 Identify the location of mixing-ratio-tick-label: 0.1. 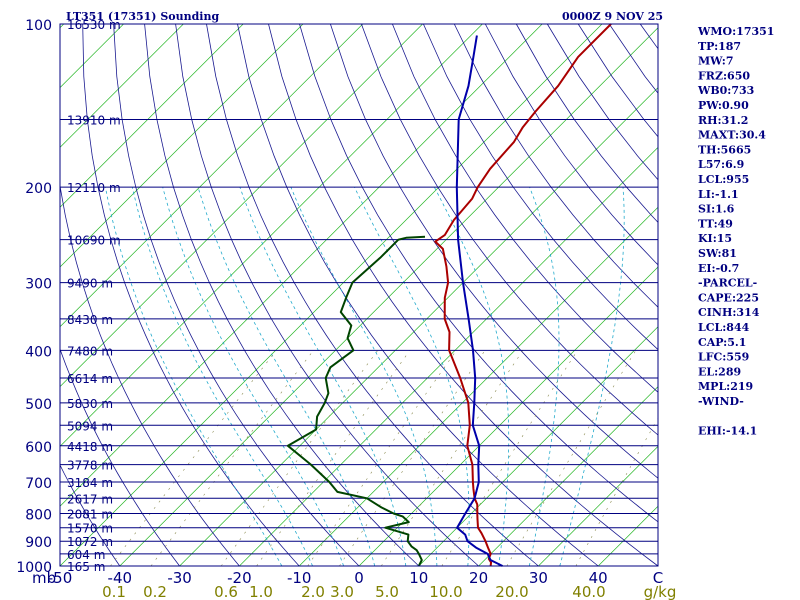
(114, 591).